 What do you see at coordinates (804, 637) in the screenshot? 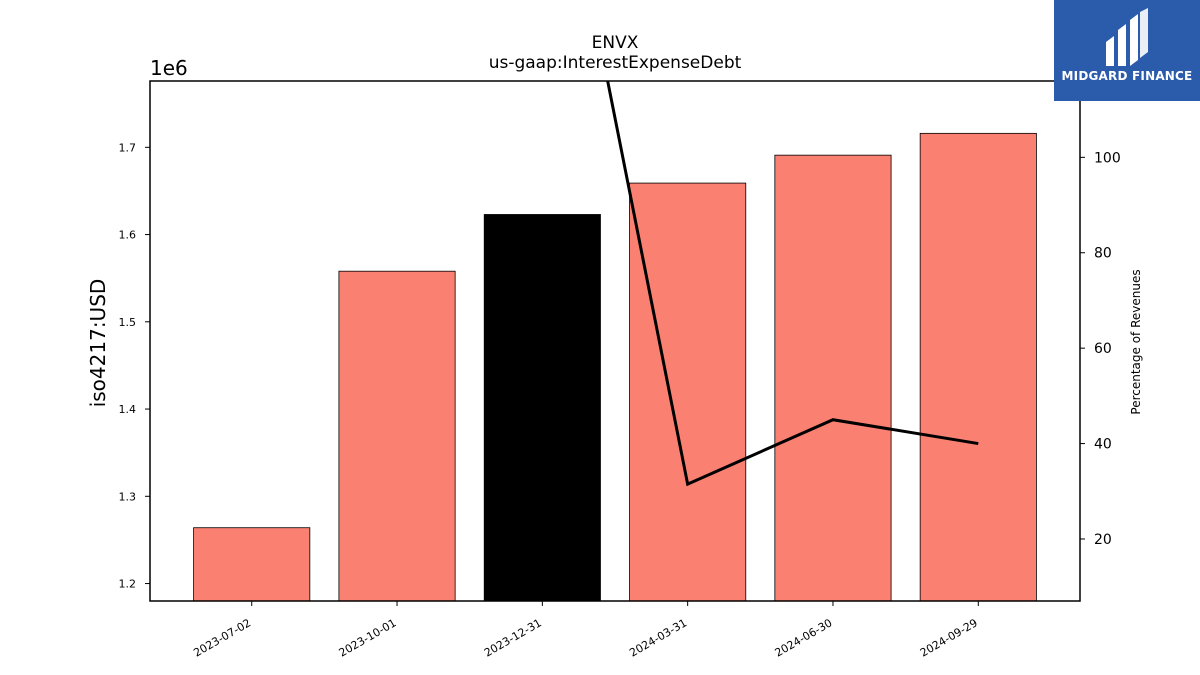
I see `x-tick-label: 2024-06-30` at bounding box center [804, 637].